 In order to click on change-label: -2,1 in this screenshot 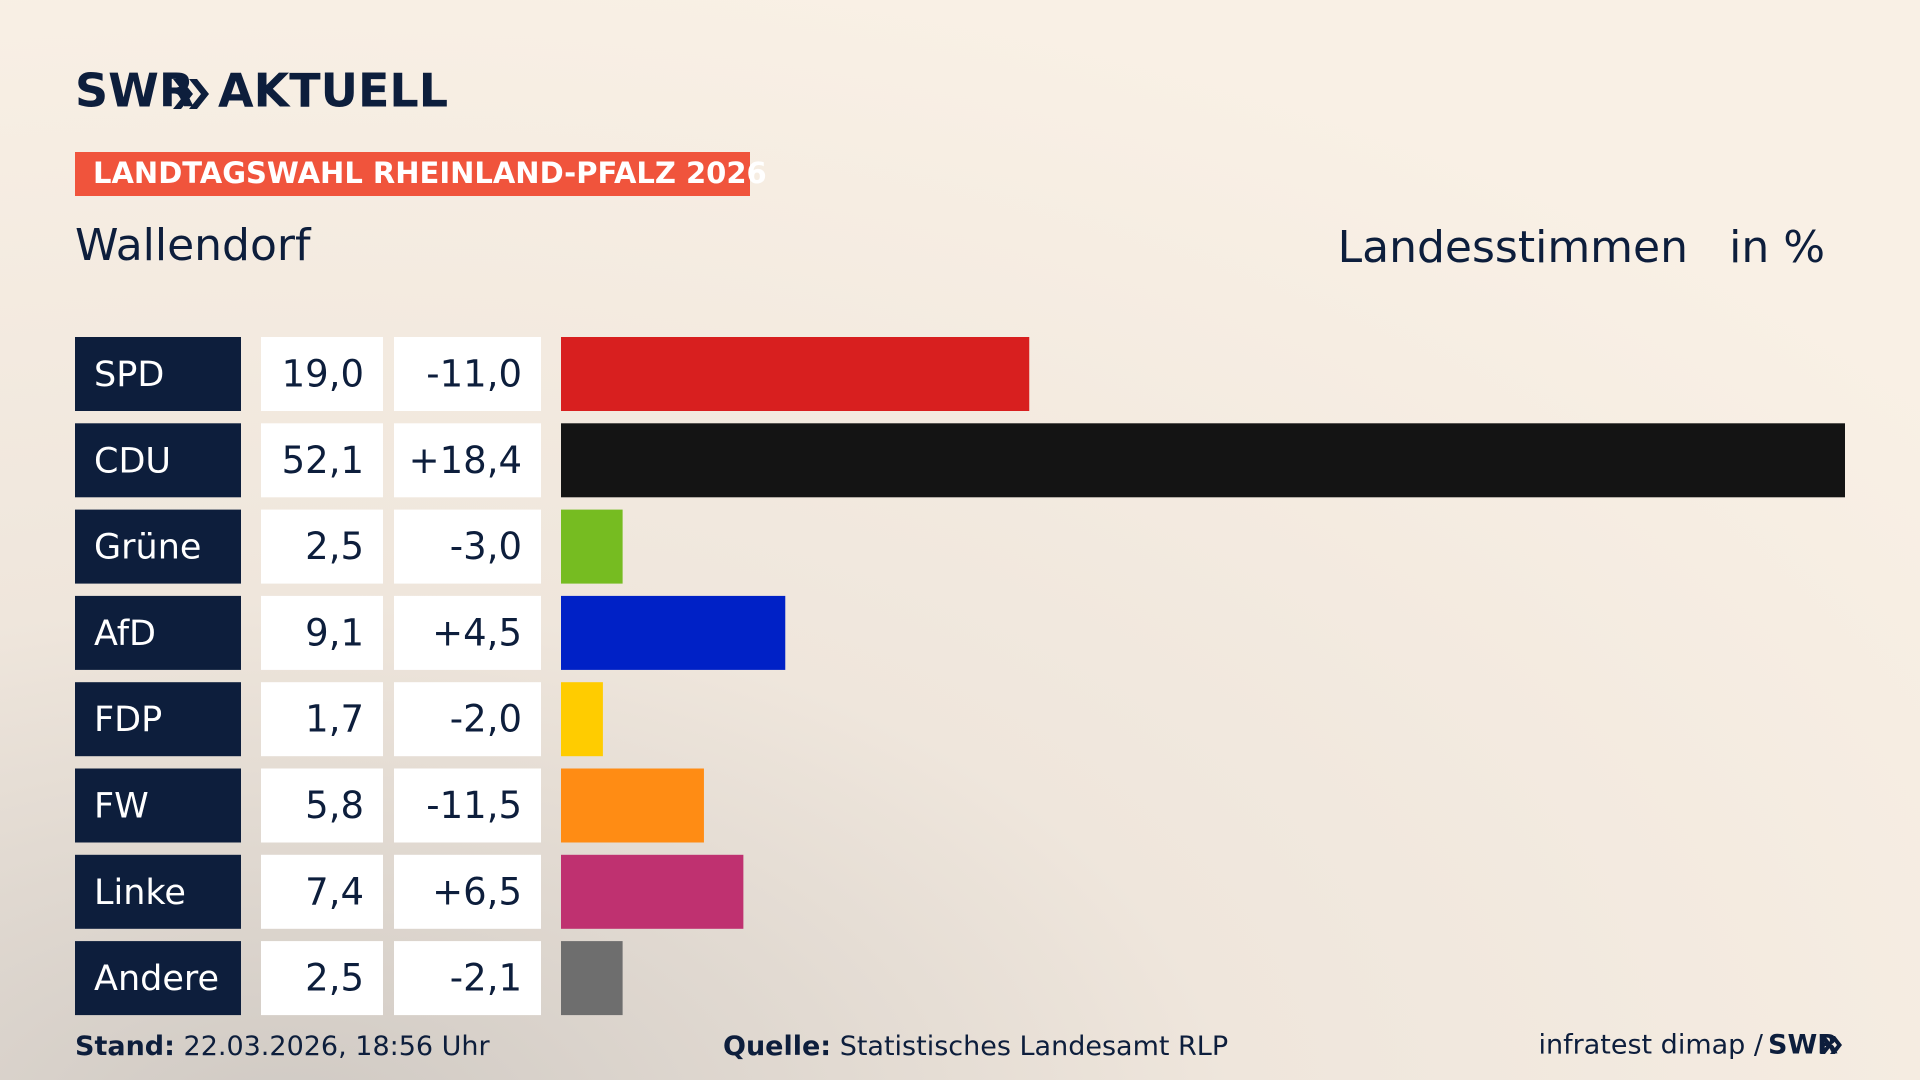, I will do `click(486, 978)`.